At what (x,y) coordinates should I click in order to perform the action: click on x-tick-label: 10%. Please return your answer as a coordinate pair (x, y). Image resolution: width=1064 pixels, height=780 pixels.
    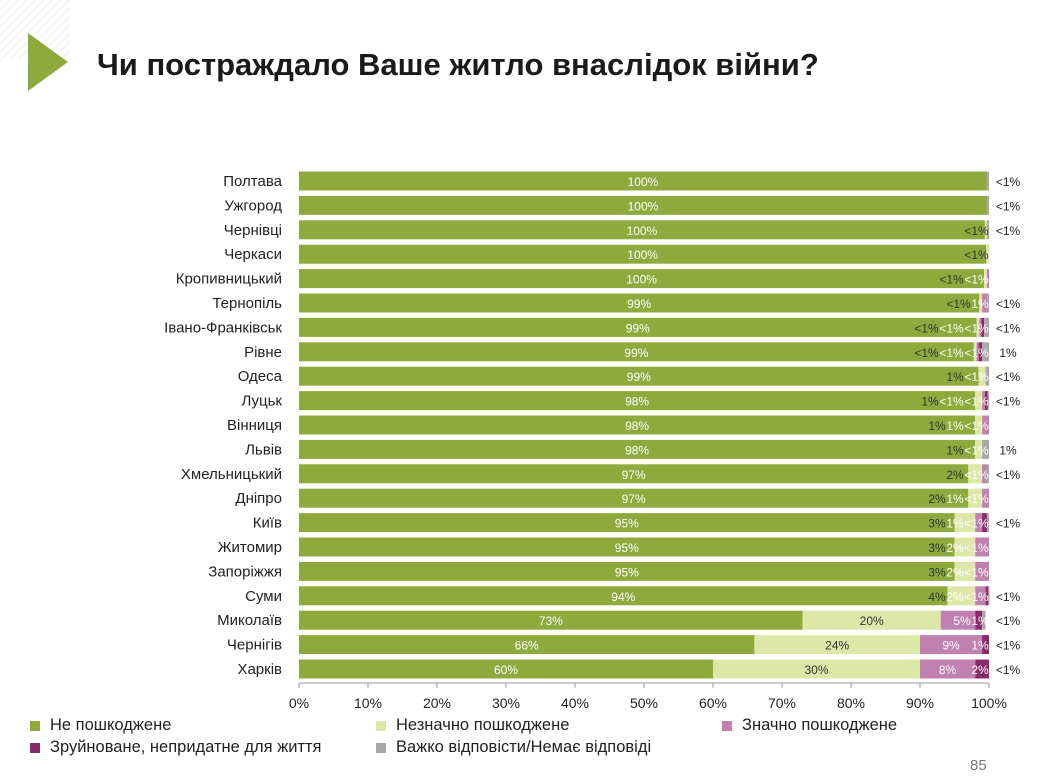
    Looking at the image, I should click on (368, 703).